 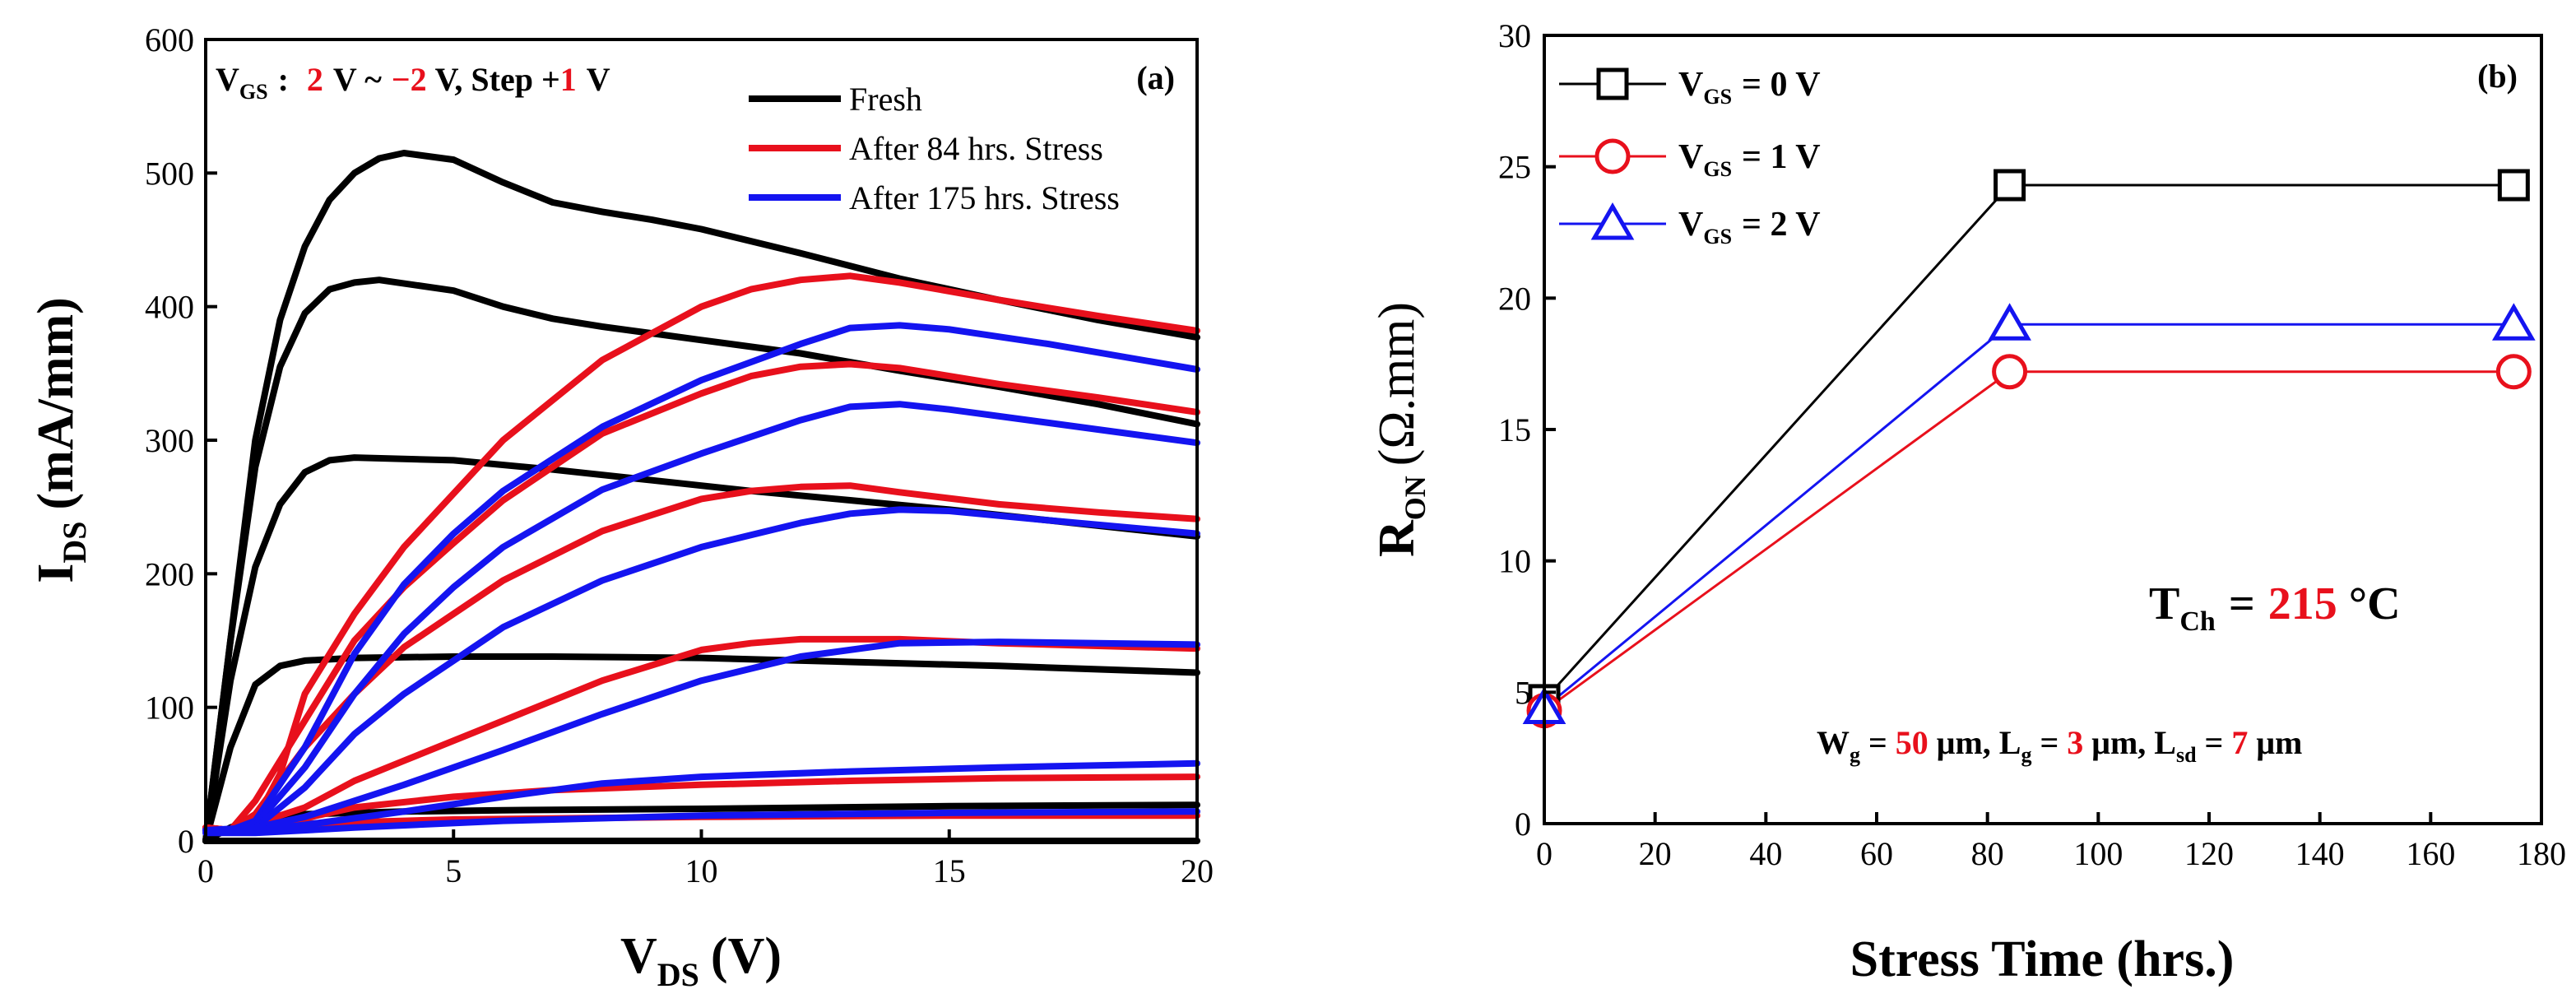 What do you see at coordinates (2118, 742) in the screenshot?
I see `dim-unit2: μm,` at bounding box center [2118, 742].